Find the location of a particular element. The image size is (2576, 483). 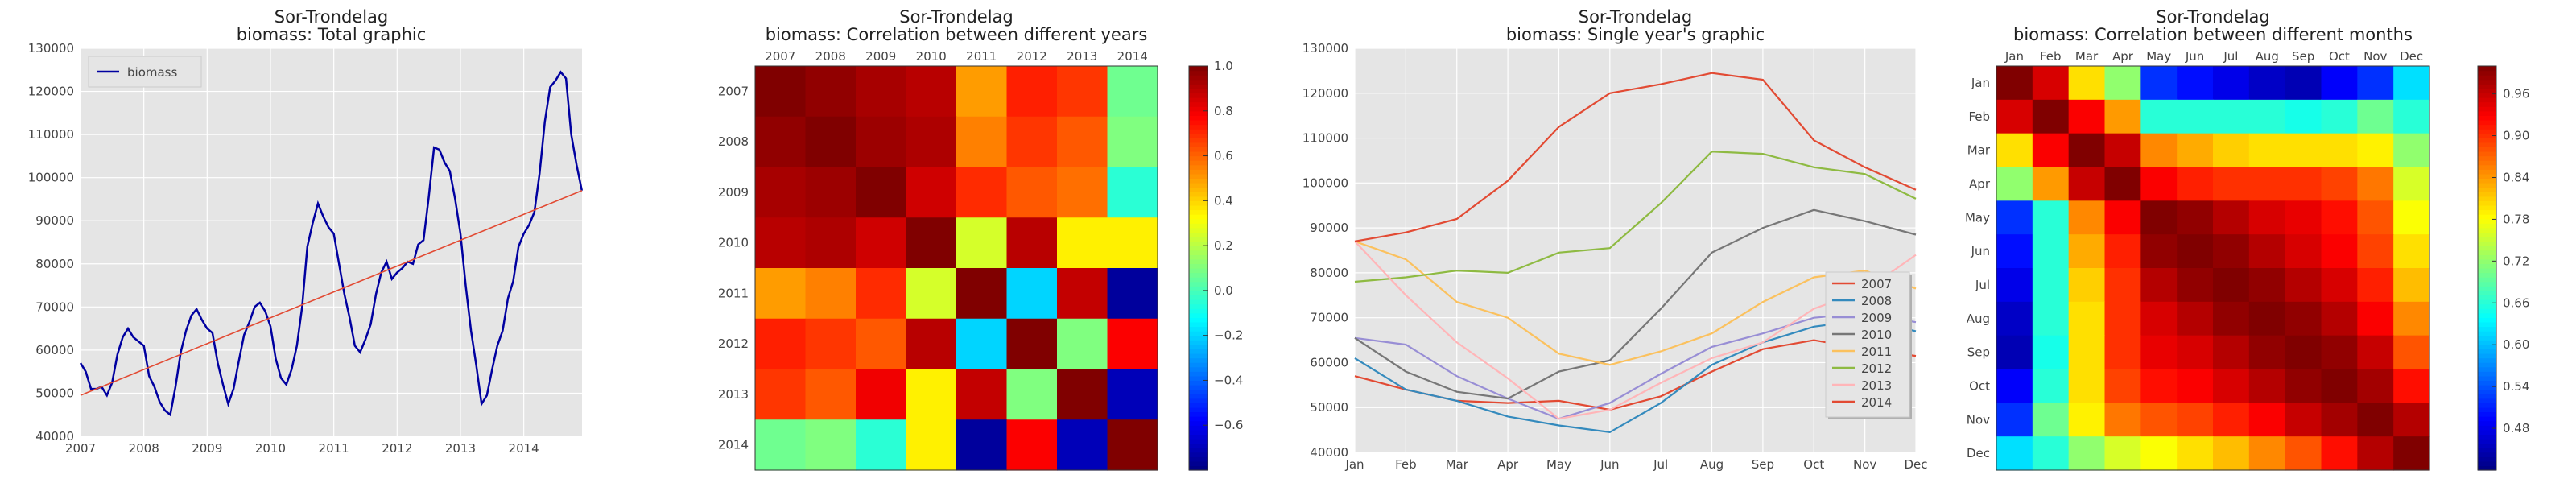

legend-label: 2013 is located at coordinates (1876, 385).